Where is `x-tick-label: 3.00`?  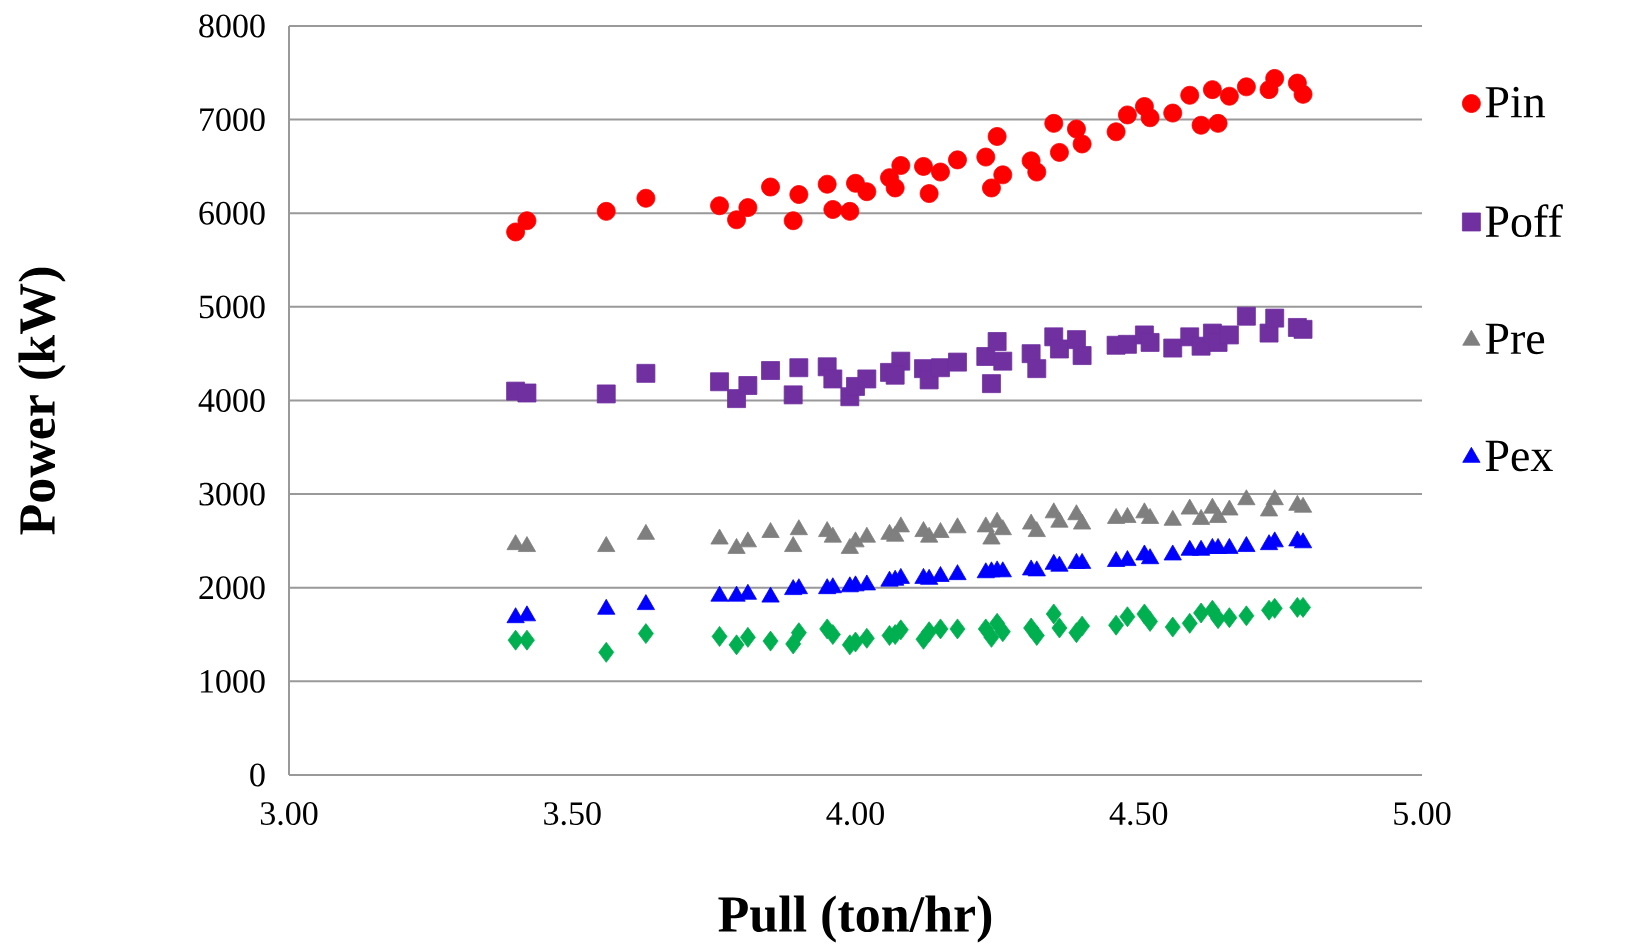
x-tick-label: 3.00 is located at coordinates (289, 814).